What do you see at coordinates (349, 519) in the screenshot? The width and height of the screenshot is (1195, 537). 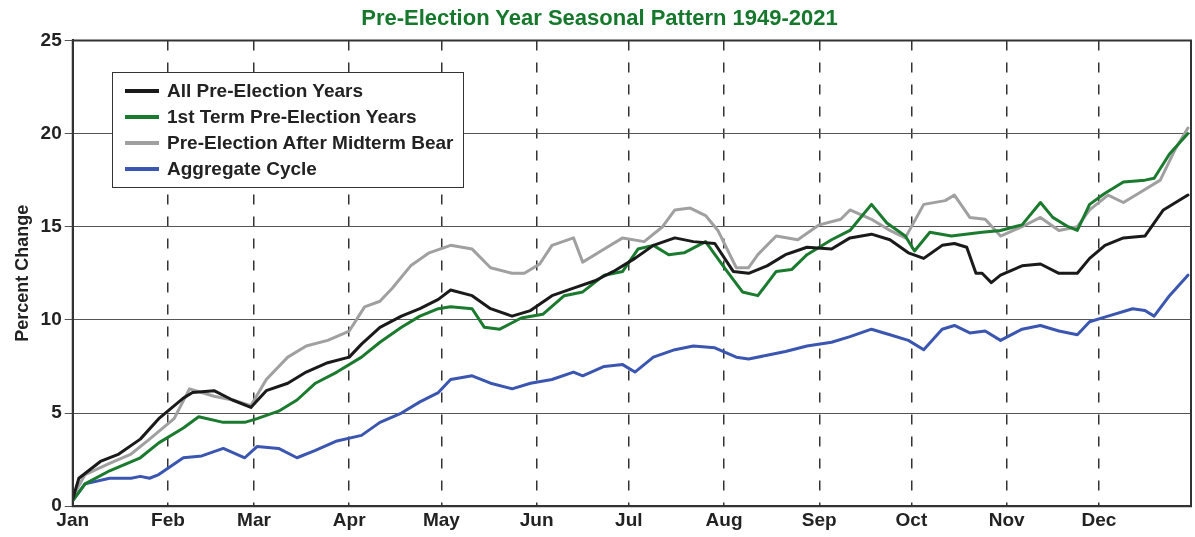 I see `x-tick-label: Apr` at bounding box center [349, 519].